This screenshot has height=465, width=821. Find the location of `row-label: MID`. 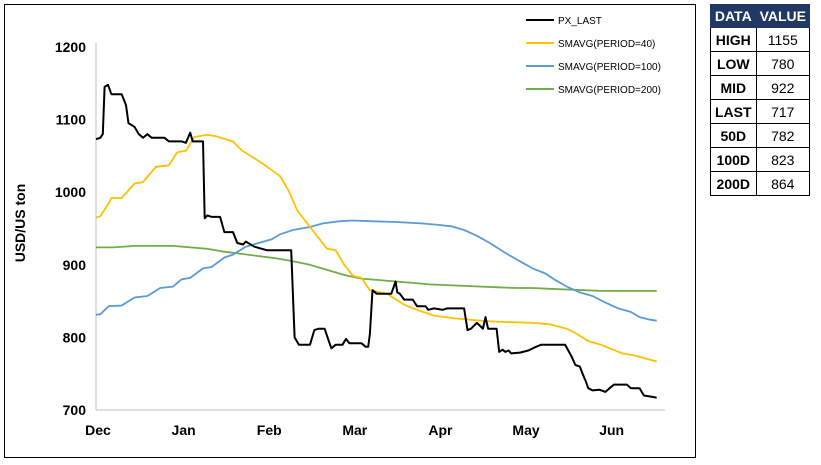

row-label: MID is located at coordinates (733, 87).